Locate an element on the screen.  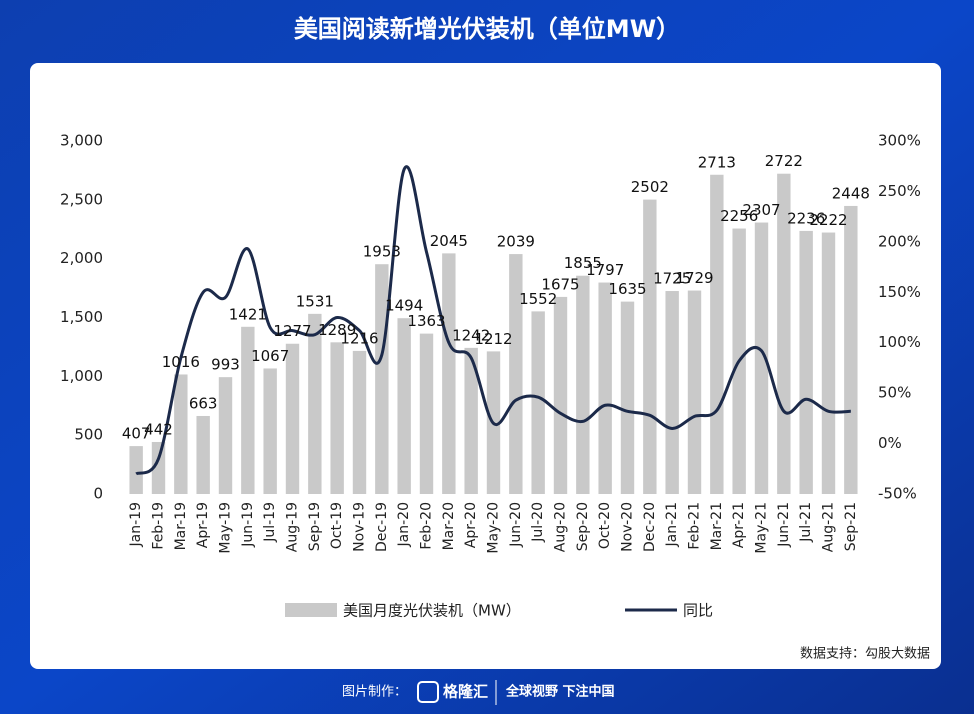
legend-swatch is located at coordinates (311, 610).